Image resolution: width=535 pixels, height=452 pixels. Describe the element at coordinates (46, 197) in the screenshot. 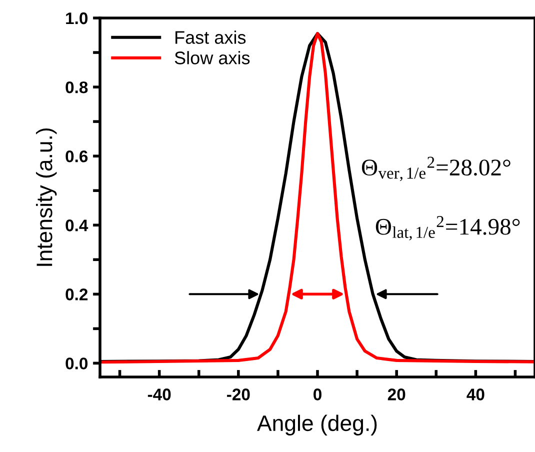

I see `y-axis-title: Intensity (a.u.)` at that location.